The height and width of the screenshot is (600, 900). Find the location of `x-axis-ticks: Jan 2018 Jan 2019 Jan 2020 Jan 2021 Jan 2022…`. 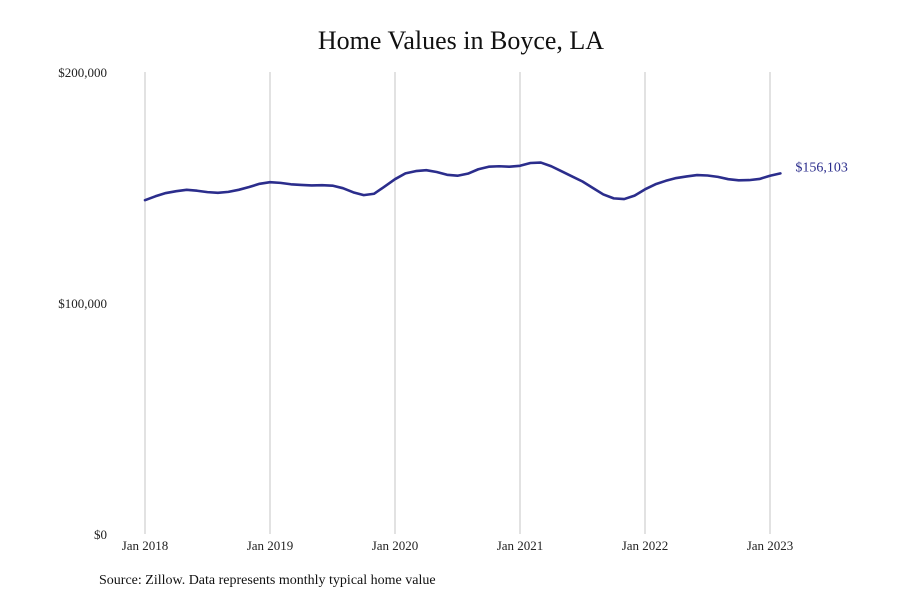

x-axis-ticks: Jan 2018 Jan 2019 Jan 2020 Jan 2021 Jan 2022… is located at coordinates (458, 545).